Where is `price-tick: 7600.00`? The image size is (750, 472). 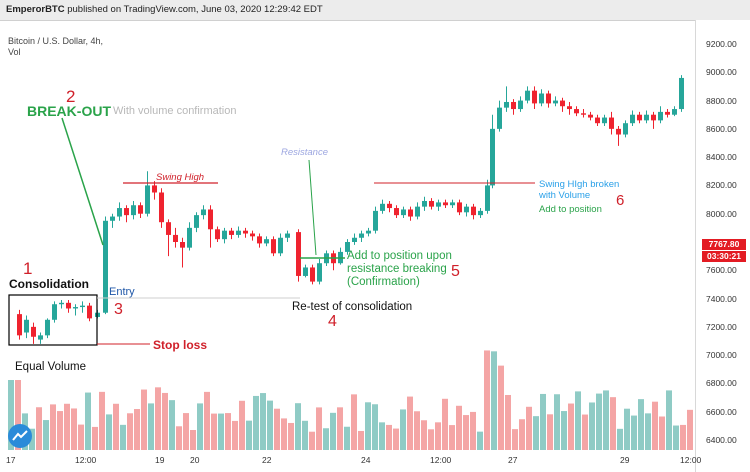
price-tick: 7600.00 is located at coordinates (721, 270).